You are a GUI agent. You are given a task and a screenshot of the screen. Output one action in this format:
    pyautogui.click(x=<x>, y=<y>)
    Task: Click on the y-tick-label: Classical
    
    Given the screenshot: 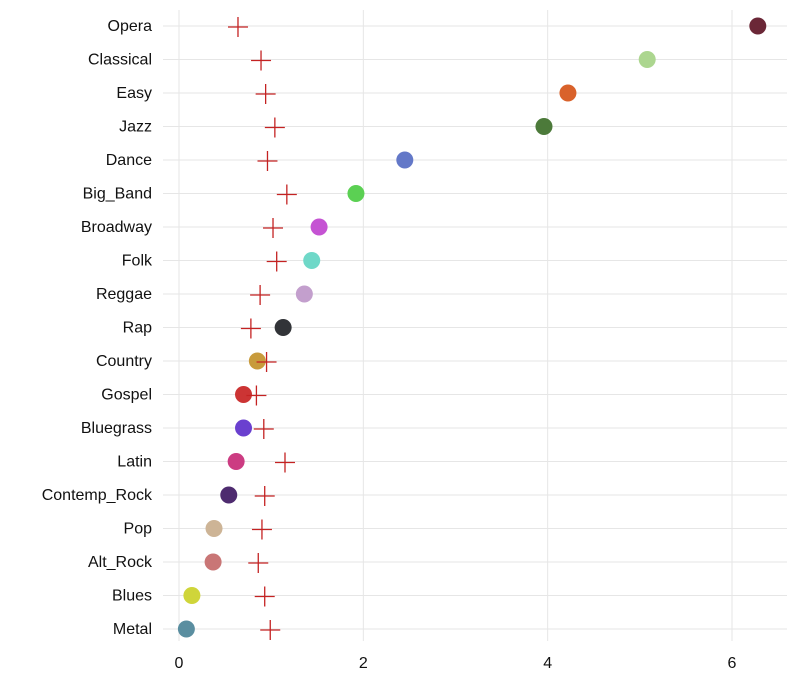 What is the action you would take?
    pyautogui.click(x=120, y=60)
    